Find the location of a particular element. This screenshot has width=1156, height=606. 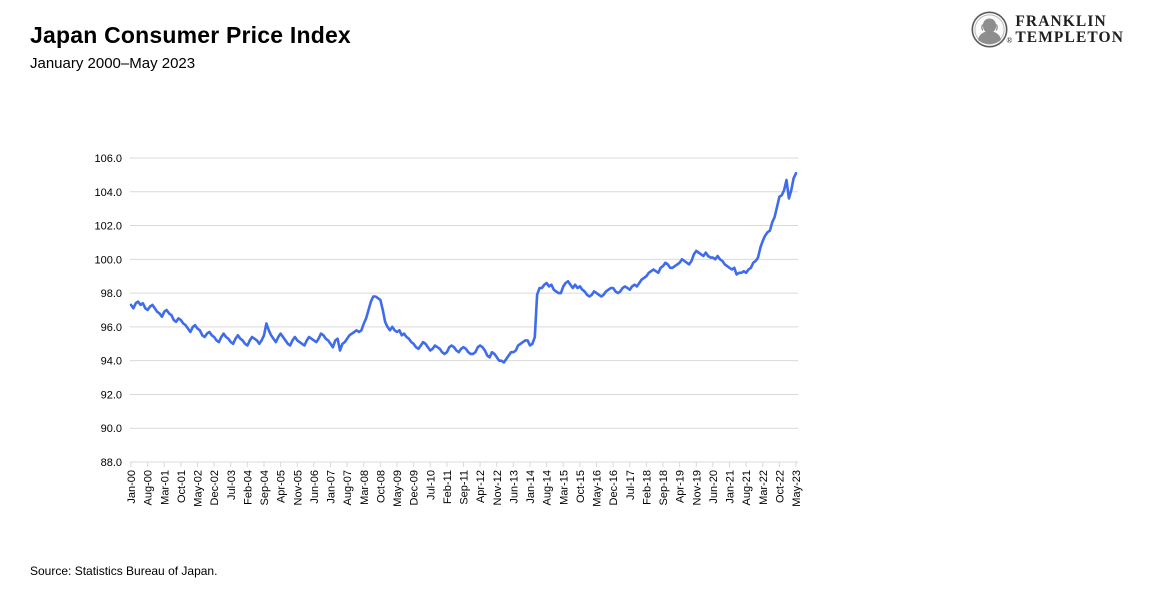

logo-text: ® FRANKLIN TEMPLETON is located at coordinates (1065, 29).